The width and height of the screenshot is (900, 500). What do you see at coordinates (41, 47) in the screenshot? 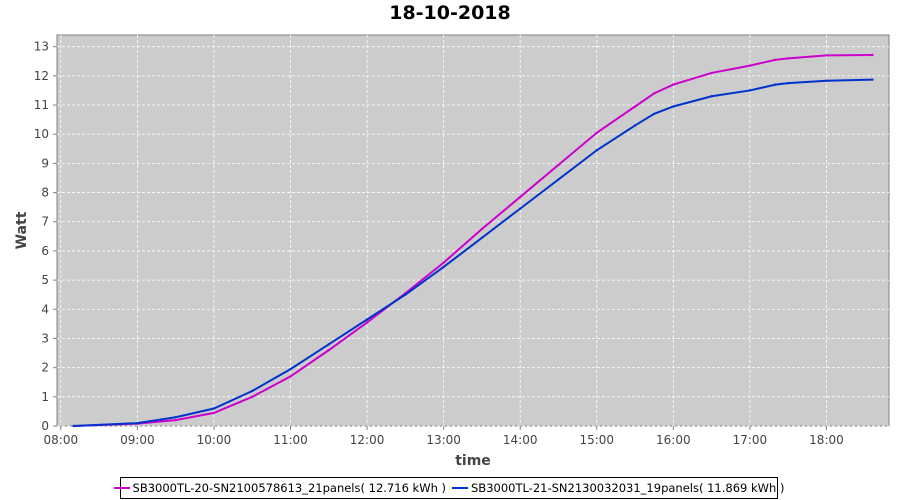
I see `y-tick-label: 13` at bounding box center [41, 47].